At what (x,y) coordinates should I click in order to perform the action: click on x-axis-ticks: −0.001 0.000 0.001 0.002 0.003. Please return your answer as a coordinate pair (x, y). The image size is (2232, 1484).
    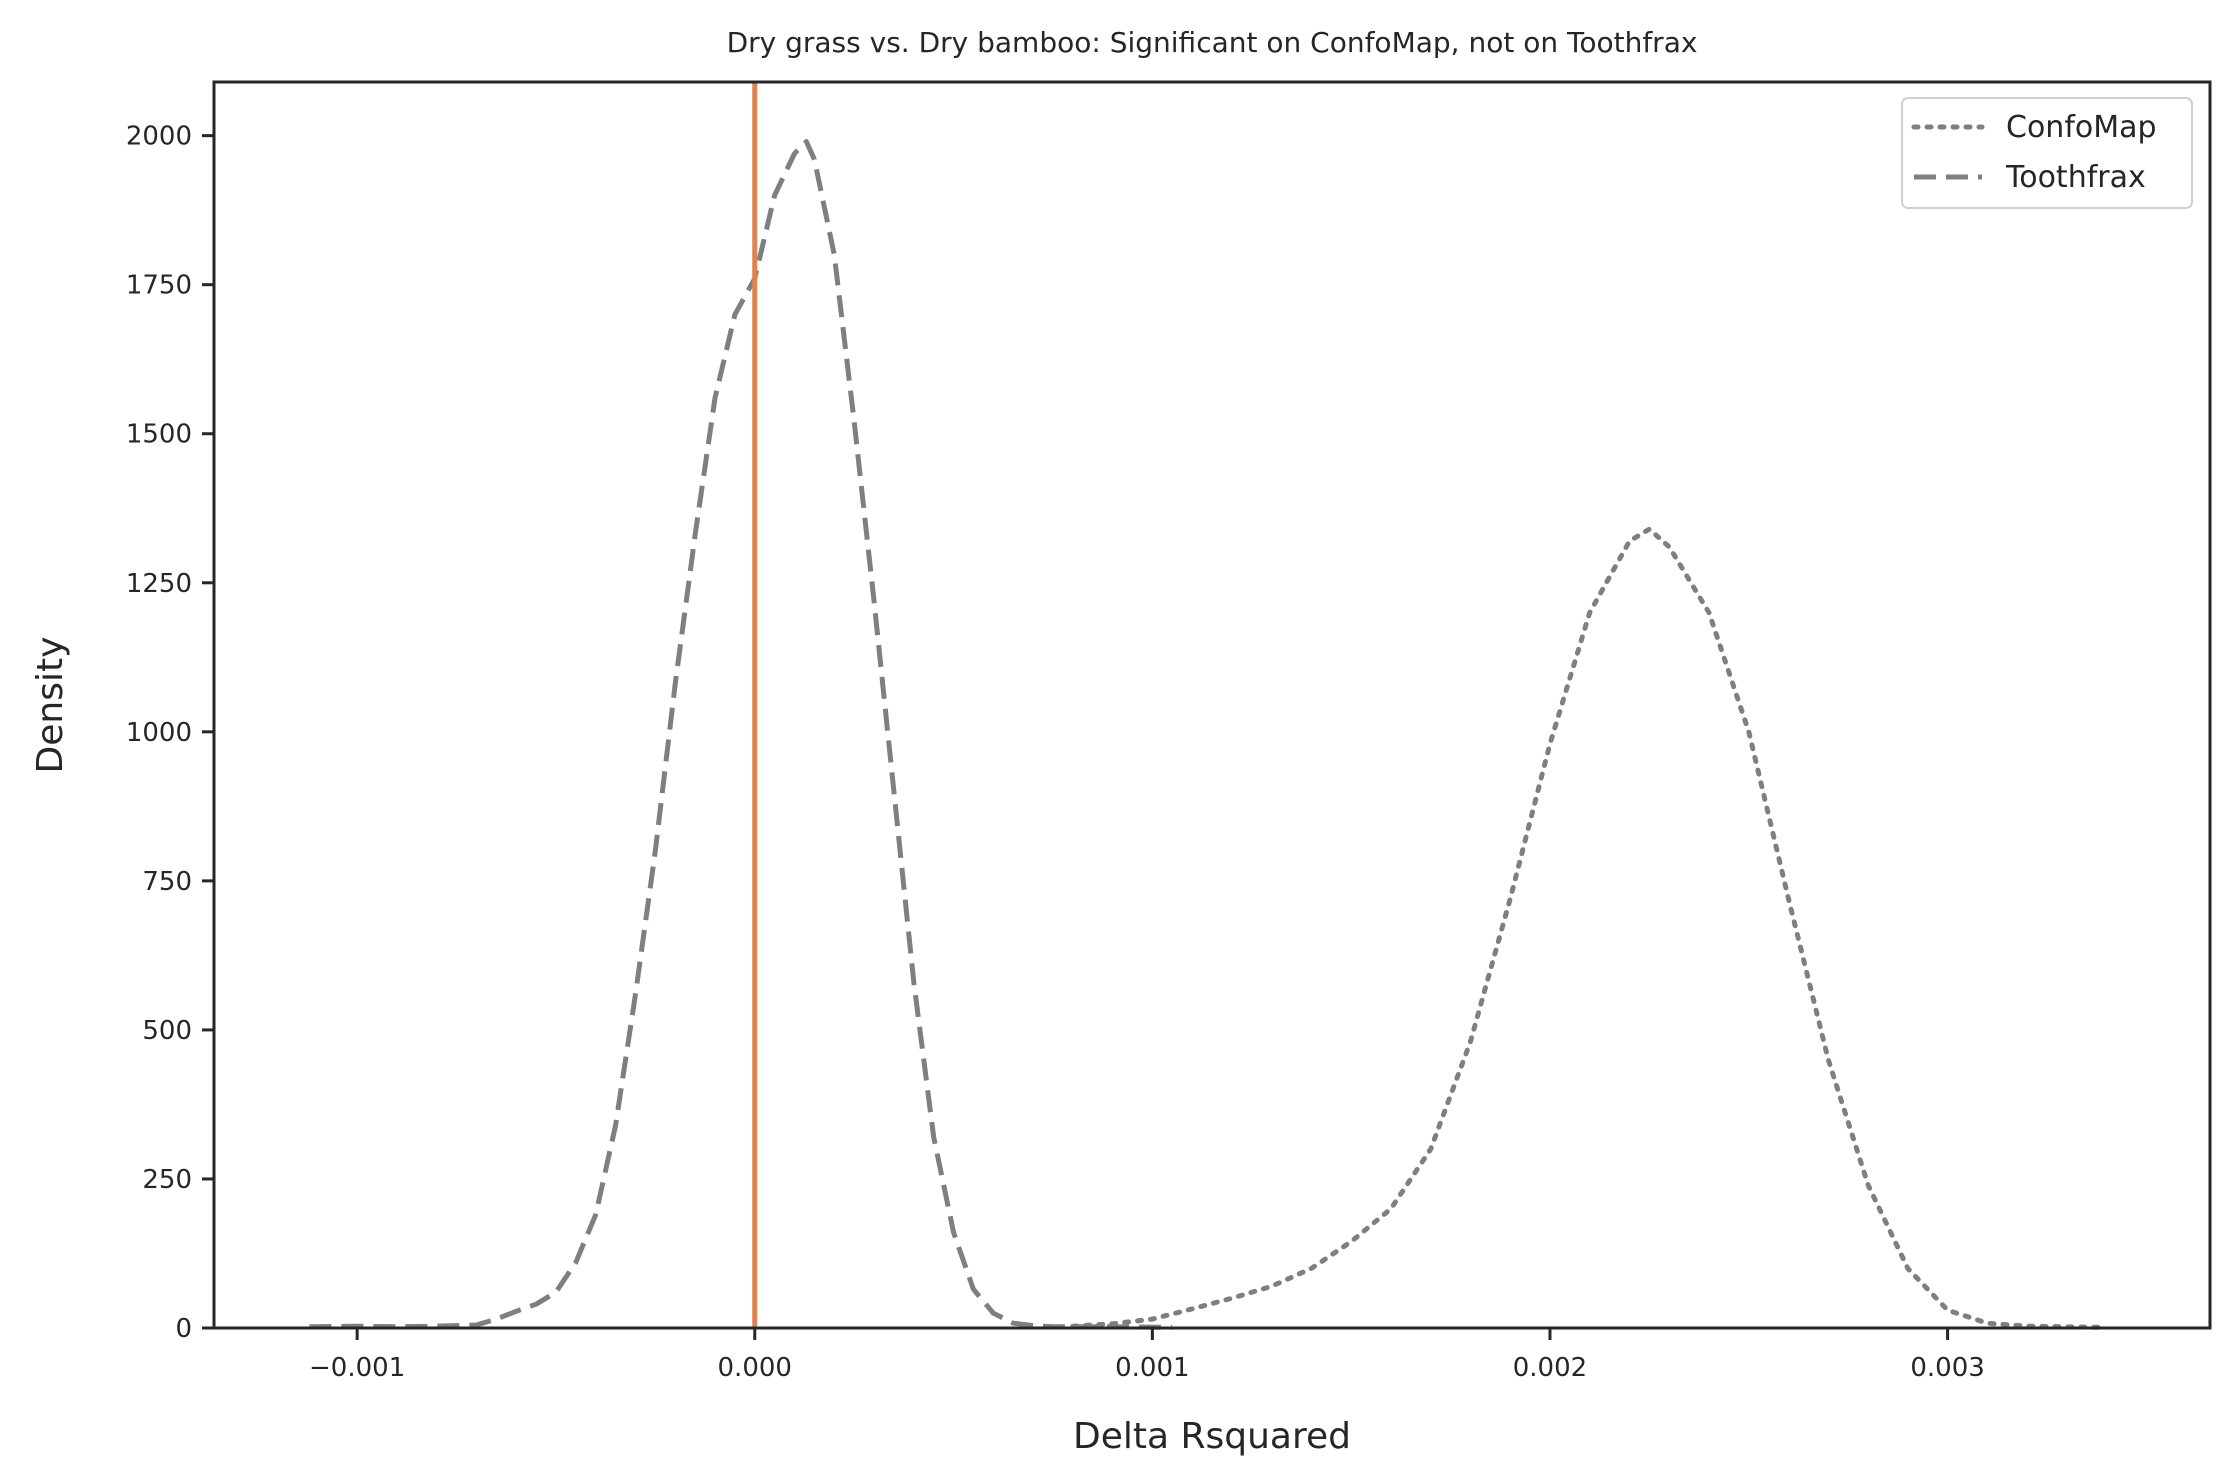
    Looking at the image, I should click on (1147, 1355).